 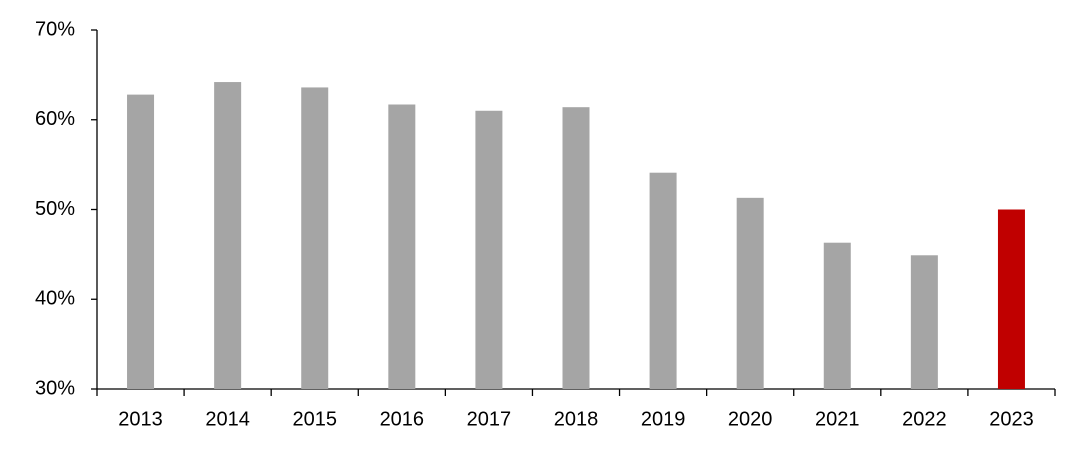 What do you see at coordinates (489, 419) in the screenshot?
I see `x-tick-label: 2017` at bounding box center [489, 419].